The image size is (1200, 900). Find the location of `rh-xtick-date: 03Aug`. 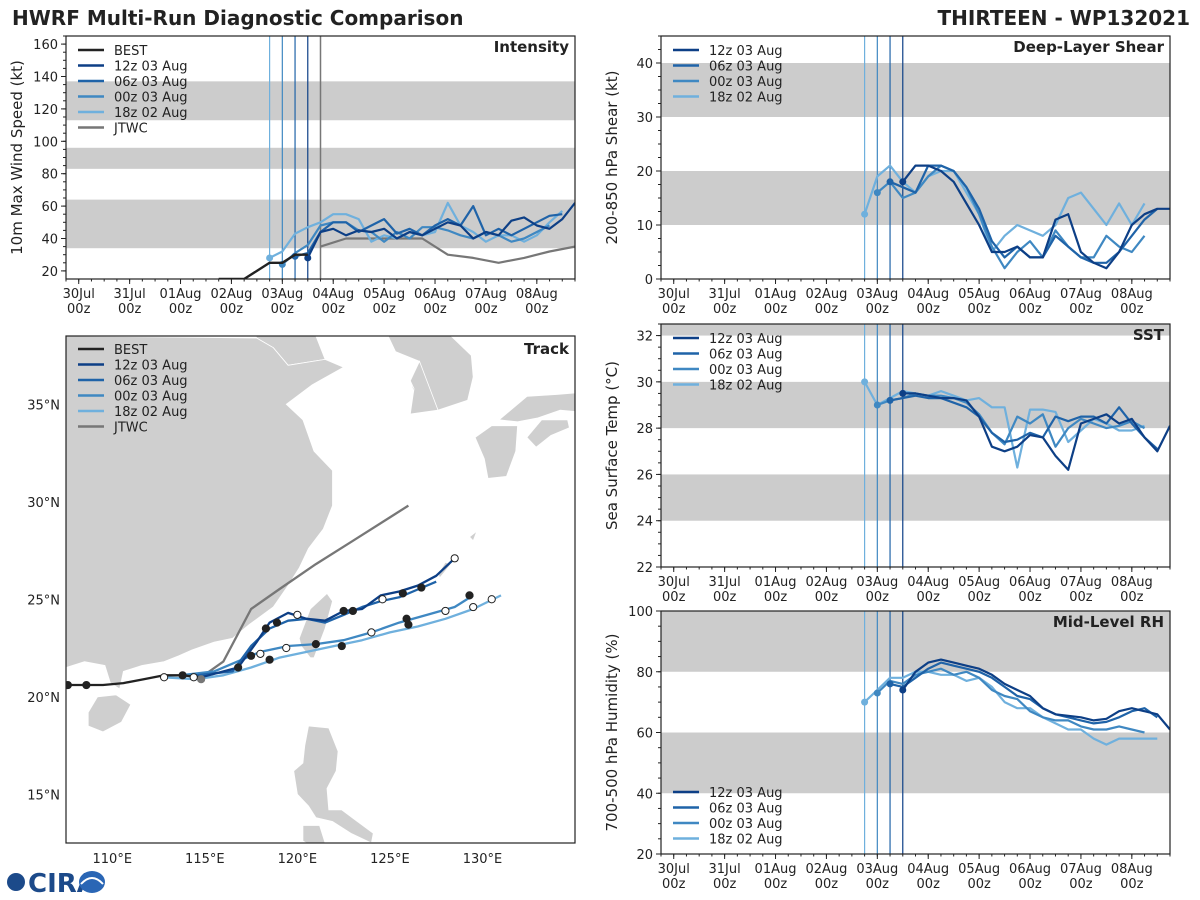

rh-xtick-date: 03Aug is located at coordinates (877, 869).